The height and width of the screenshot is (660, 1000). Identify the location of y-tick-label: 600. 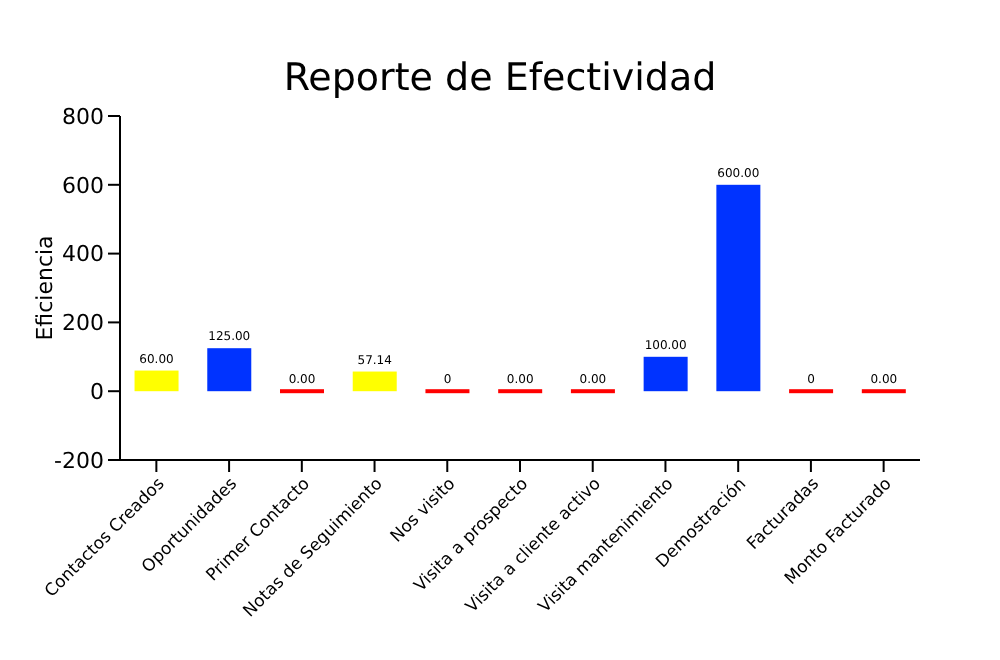
(83, 185).